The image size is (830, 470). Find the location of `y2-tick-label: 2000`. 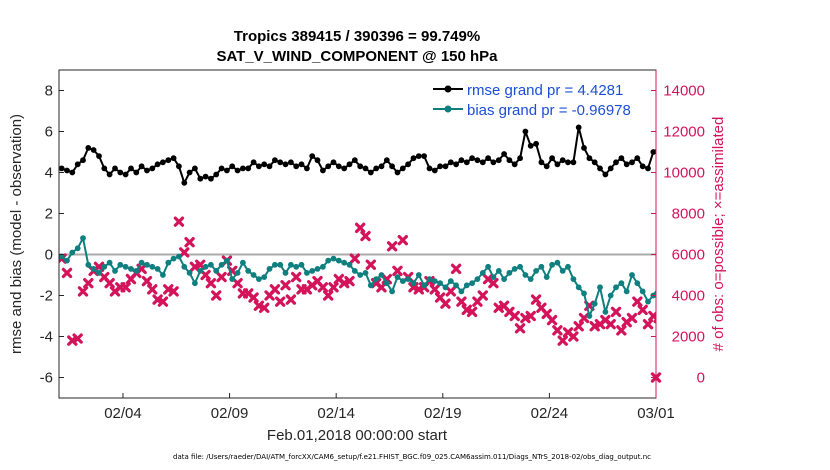

y2-tick-label: 2000 is located at coordinates (688, 337).